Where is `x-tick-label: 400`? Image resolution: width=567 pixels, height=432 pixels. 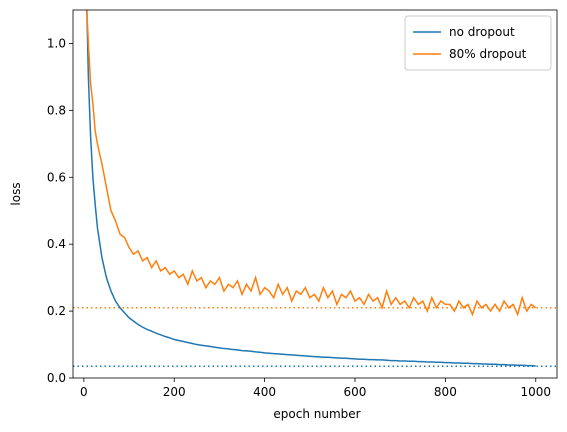
x-tick-label: 400 is located at coordinates (264, 392).